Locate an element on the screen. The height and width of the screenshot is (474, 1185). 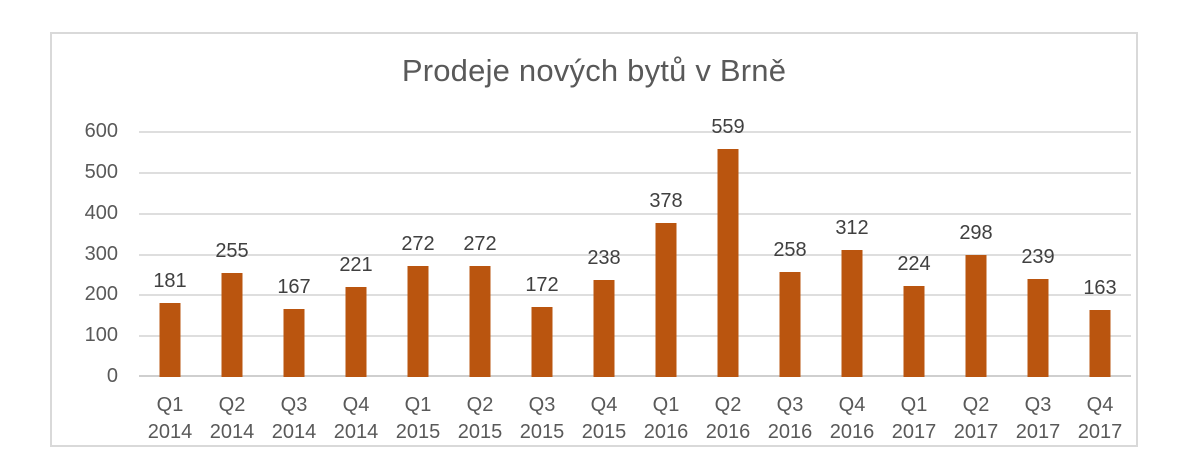
x-axis-category-label: Q2 2015 is located at coordinates (480, 418).